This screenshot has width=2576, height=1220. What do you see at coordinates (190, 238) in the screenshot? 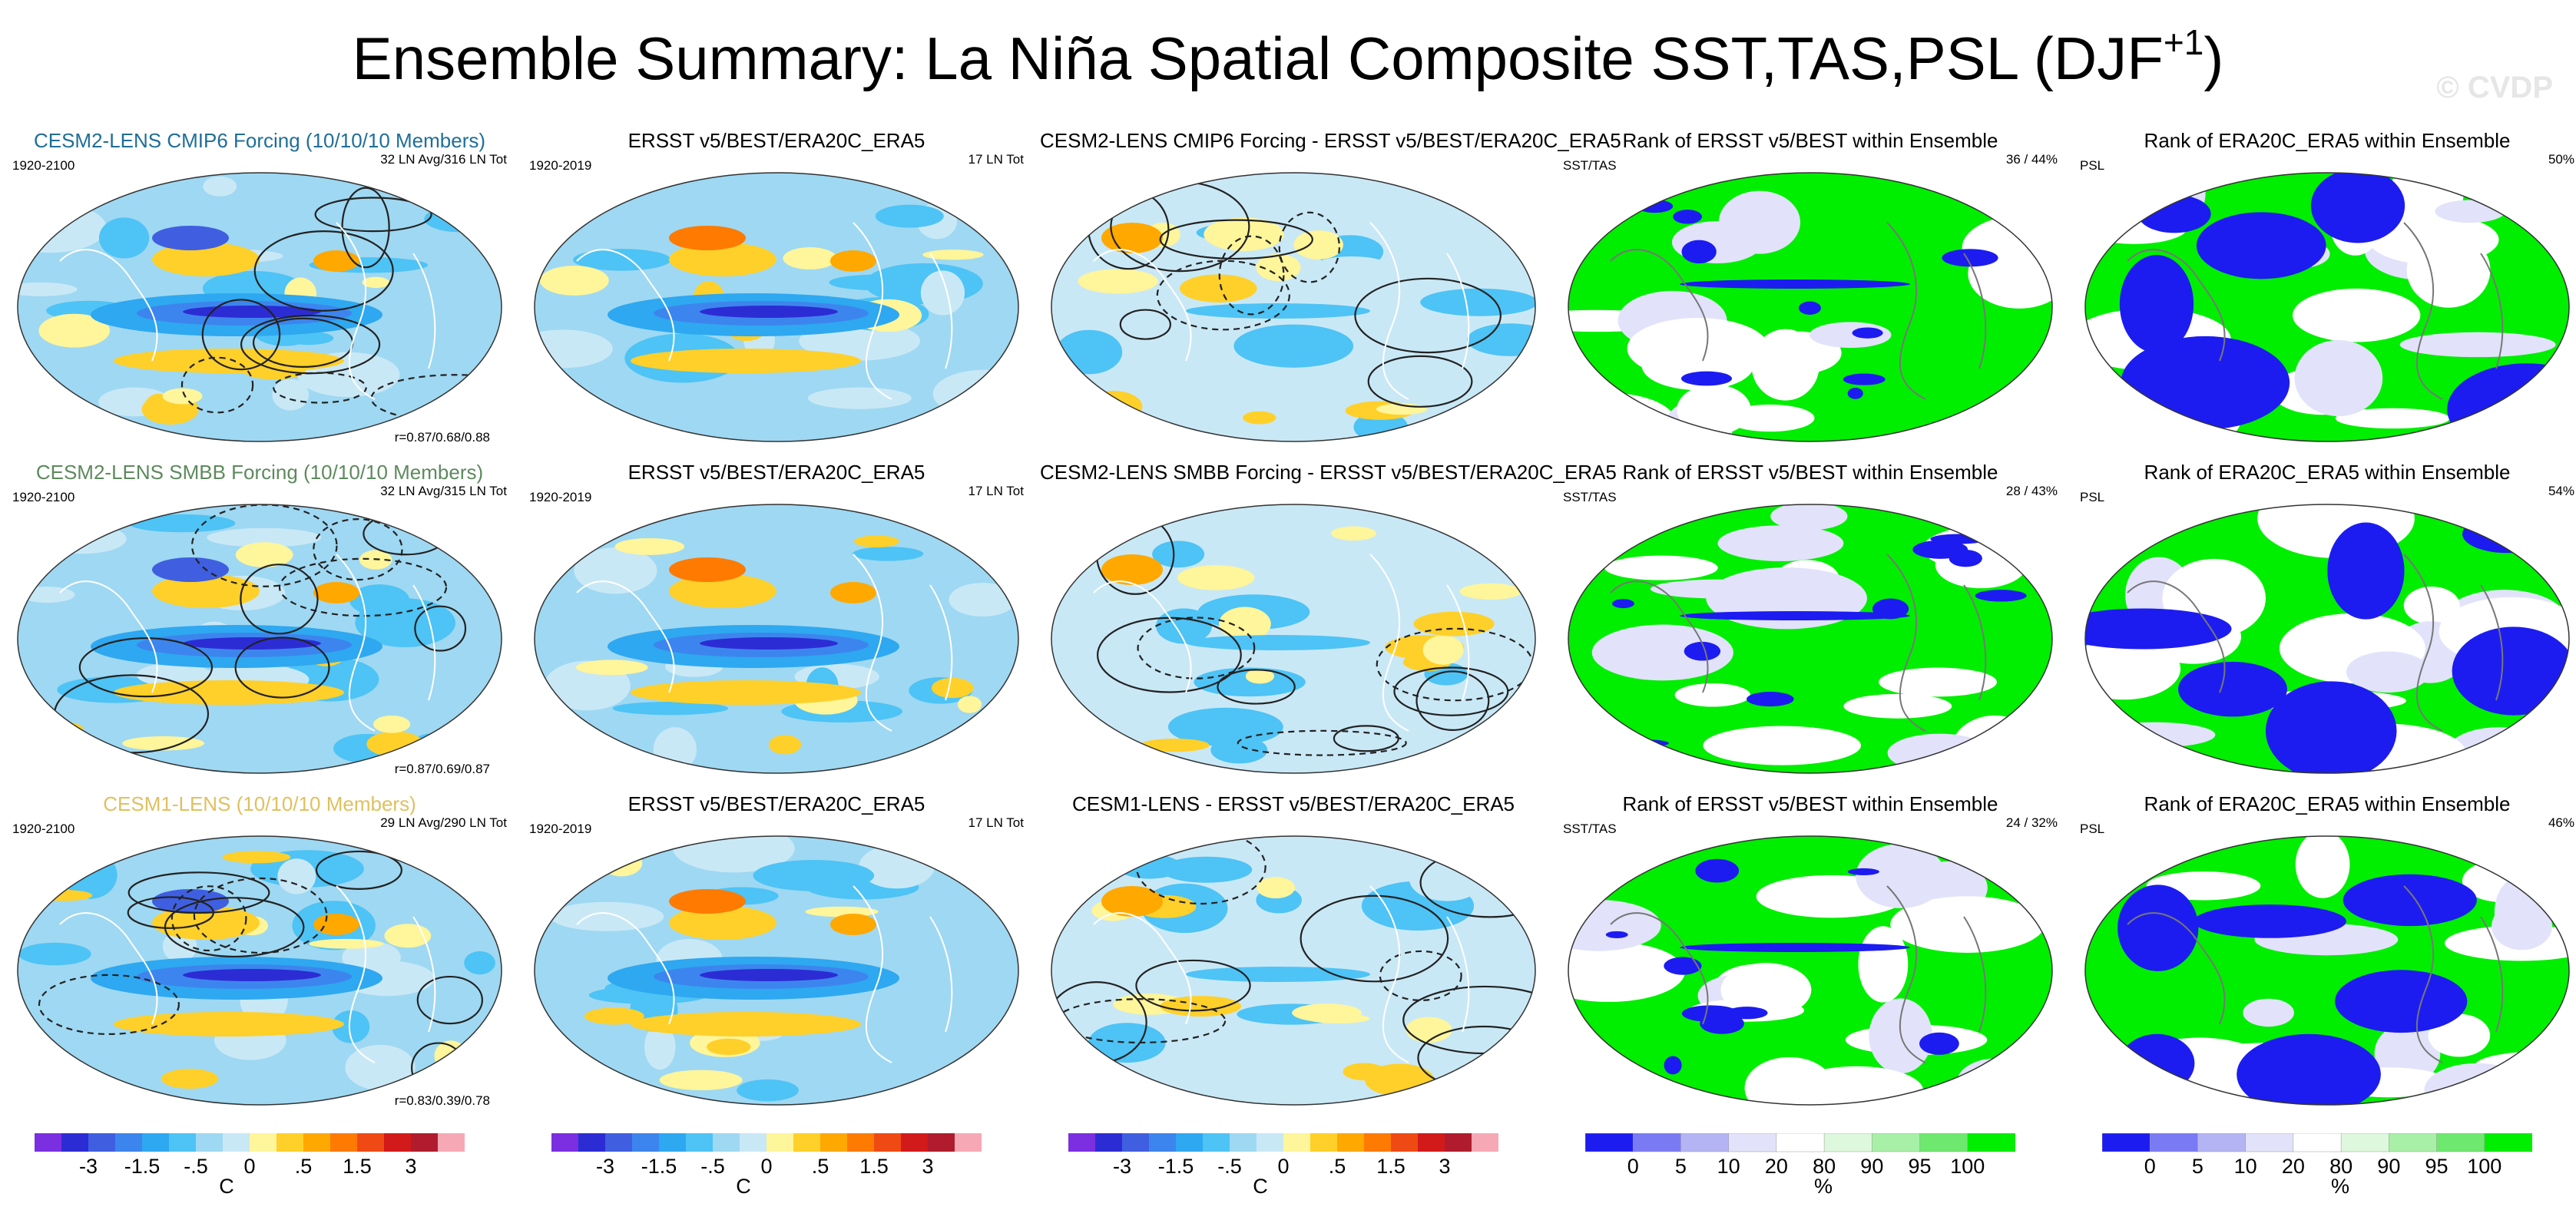
I see `nh-anomaly` at bounding box center [190, 238].